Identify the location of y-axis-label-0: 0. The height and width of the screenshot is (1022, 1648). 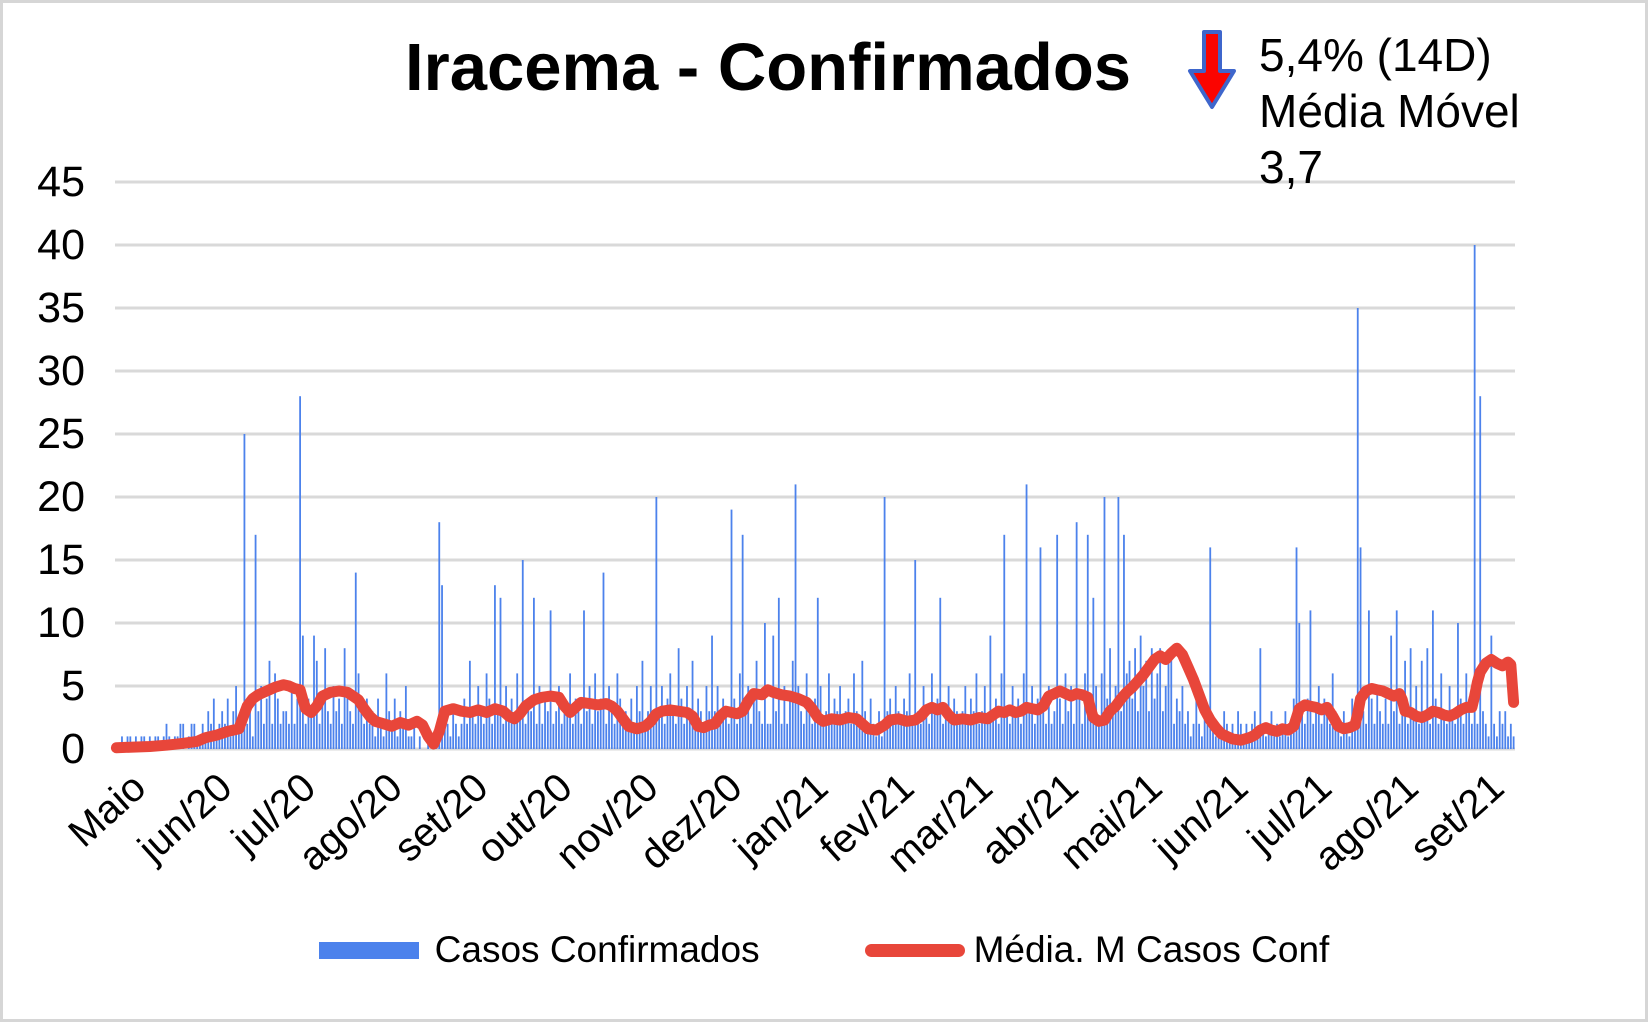
(73, 749).